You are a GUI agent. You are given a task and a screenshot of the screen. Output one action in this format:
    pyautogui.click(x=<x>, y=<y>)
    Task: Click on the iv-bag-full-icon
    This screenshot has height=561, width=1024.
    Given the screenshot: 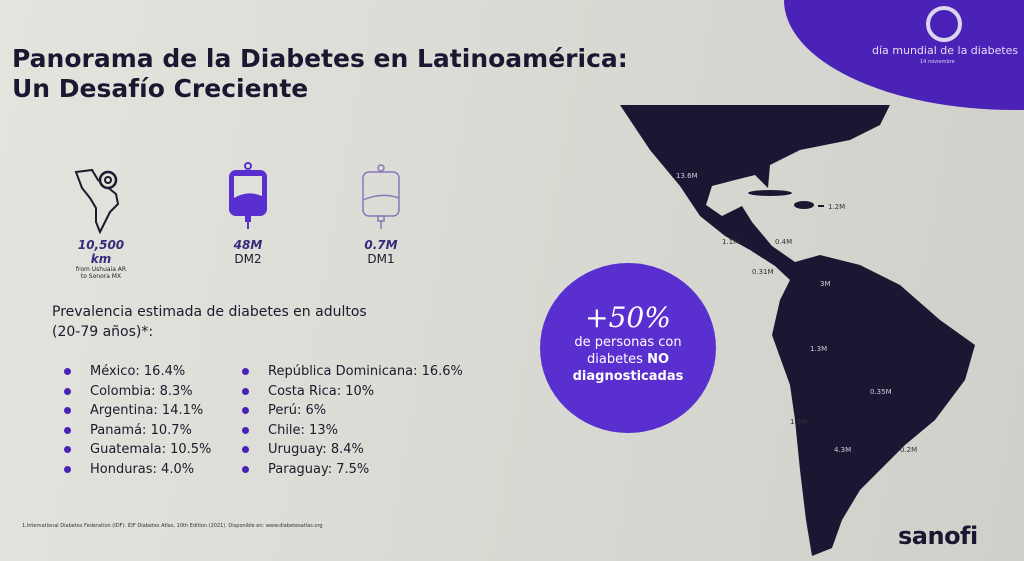 What is the action you would take?
    pyautogui.click(x=248, y=195)
    